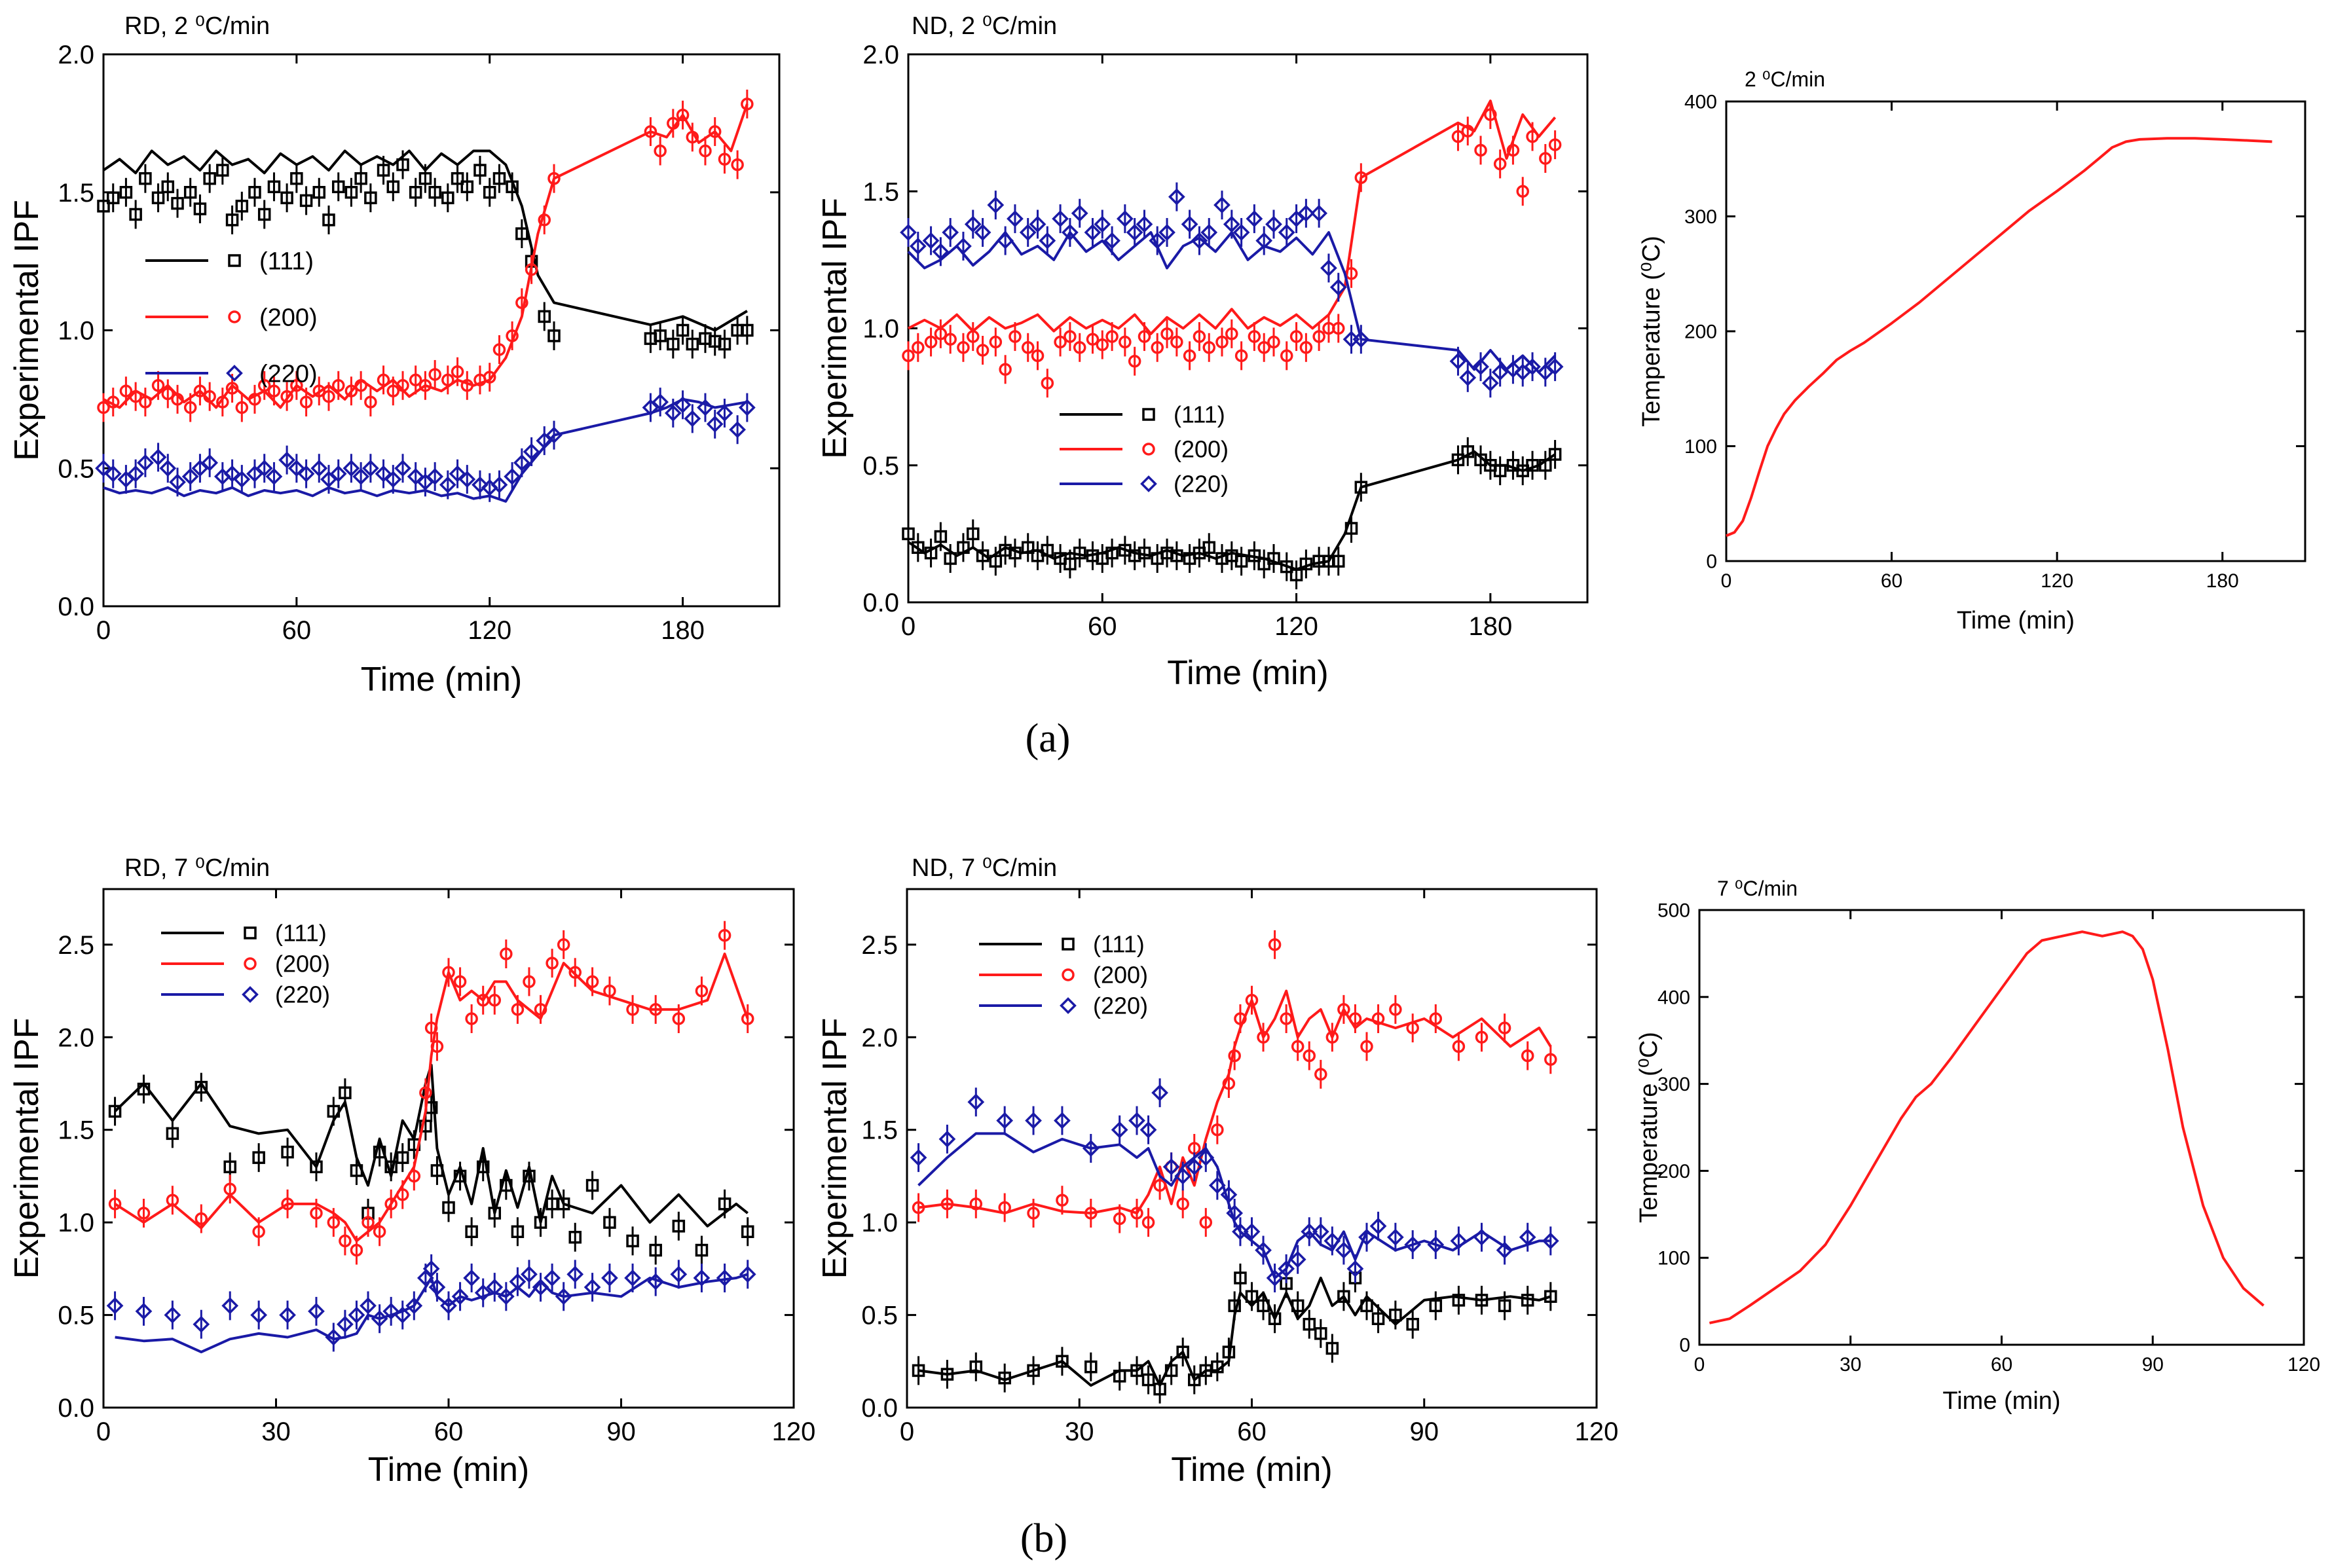 This screenshot has width=2332, height=1568. Describe the element at coordinates (1199, 414) in the screenshot. I see `legend-label: (111)` at that location.